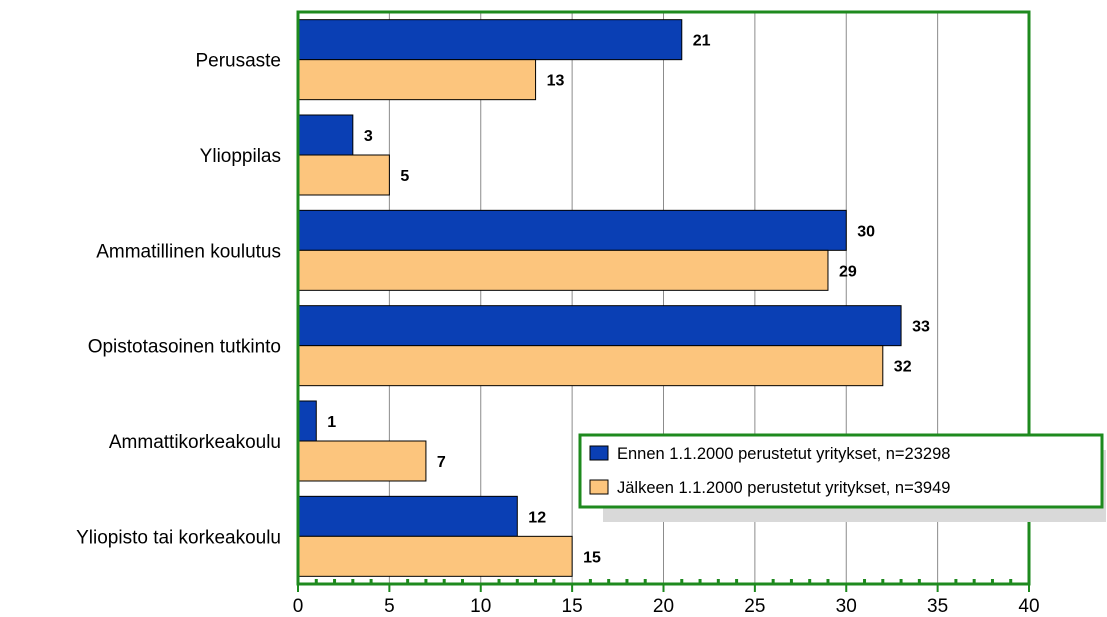 The width and height of the screenshot is (1107, 617). What do you see at coordinates (195, 442) in the screenshot?
I see `category-label: Ammattikorkeakoulu` at bounding box center [195, 442].